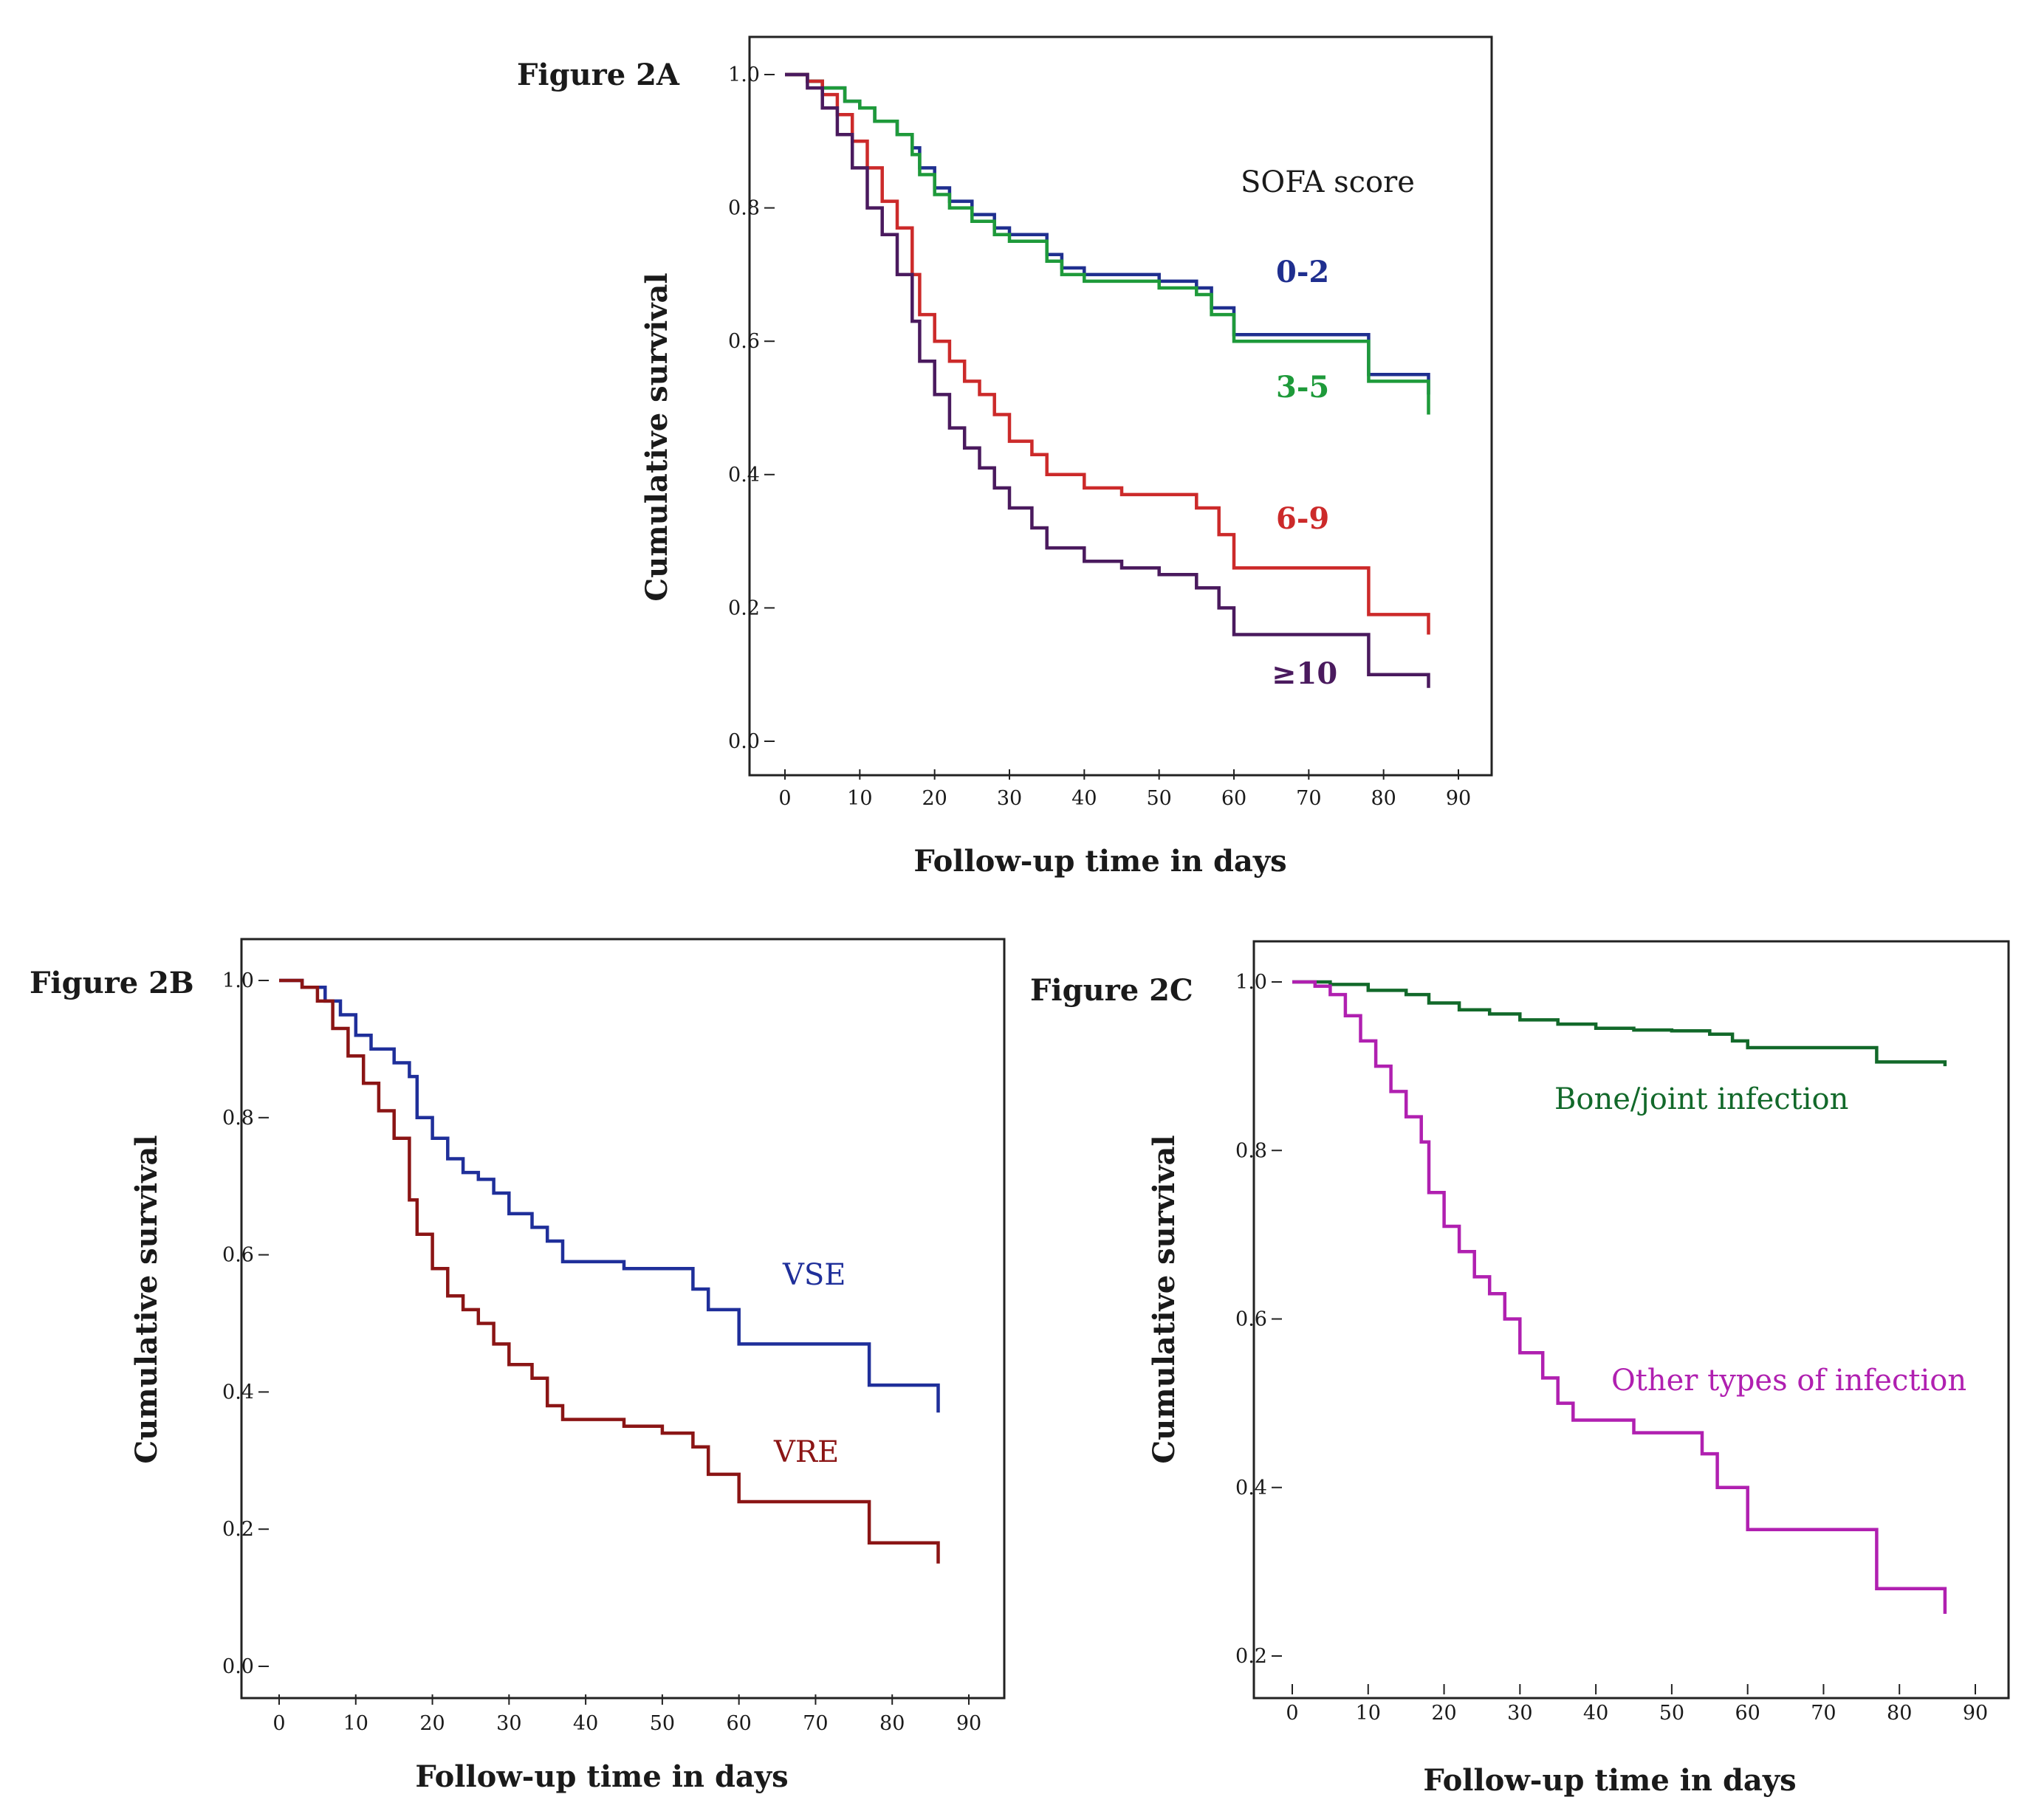  I want to click on panel-b-xtick-label: 10, so click(355, 1723).